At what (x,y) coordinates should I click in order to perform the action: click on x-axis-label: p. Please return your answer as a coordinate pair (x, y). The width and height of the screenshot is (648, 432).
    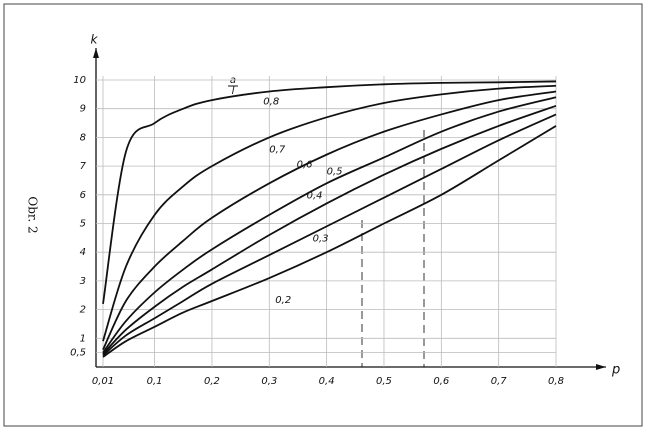
    Looking at the image, I should click on (615, 370).